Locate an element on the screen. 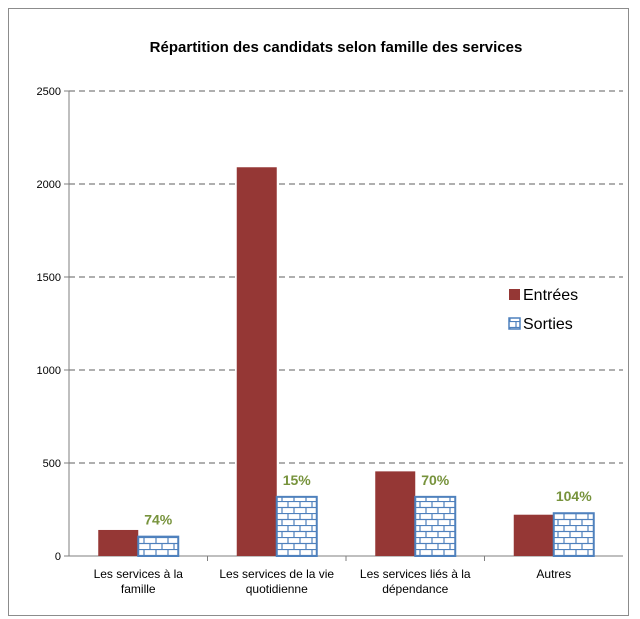 The height and width of the screenshot is (619, 640). legend-label-entrees: Entrées is located at coordinates (550, 295).